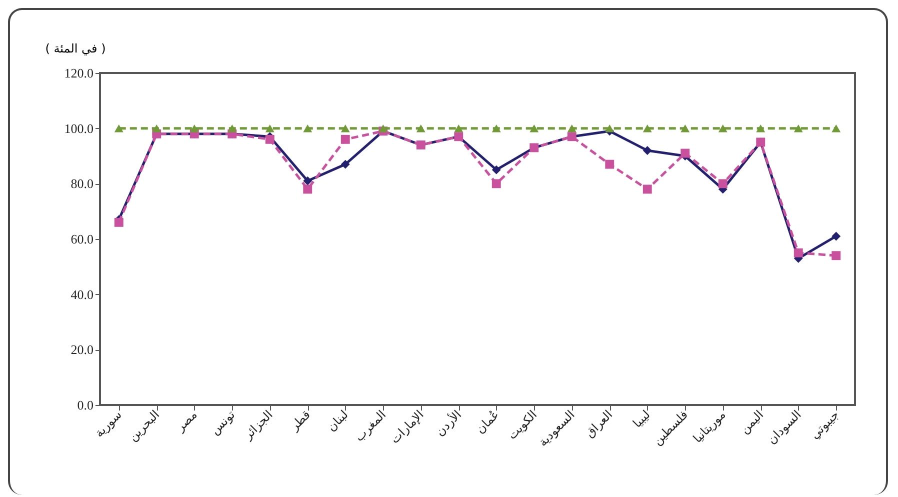 This screenshot has height=497, width=898. Describe the element at coordinates (144, 426) in the screenshot. I see `x-tick-label: البحرين` at that location.